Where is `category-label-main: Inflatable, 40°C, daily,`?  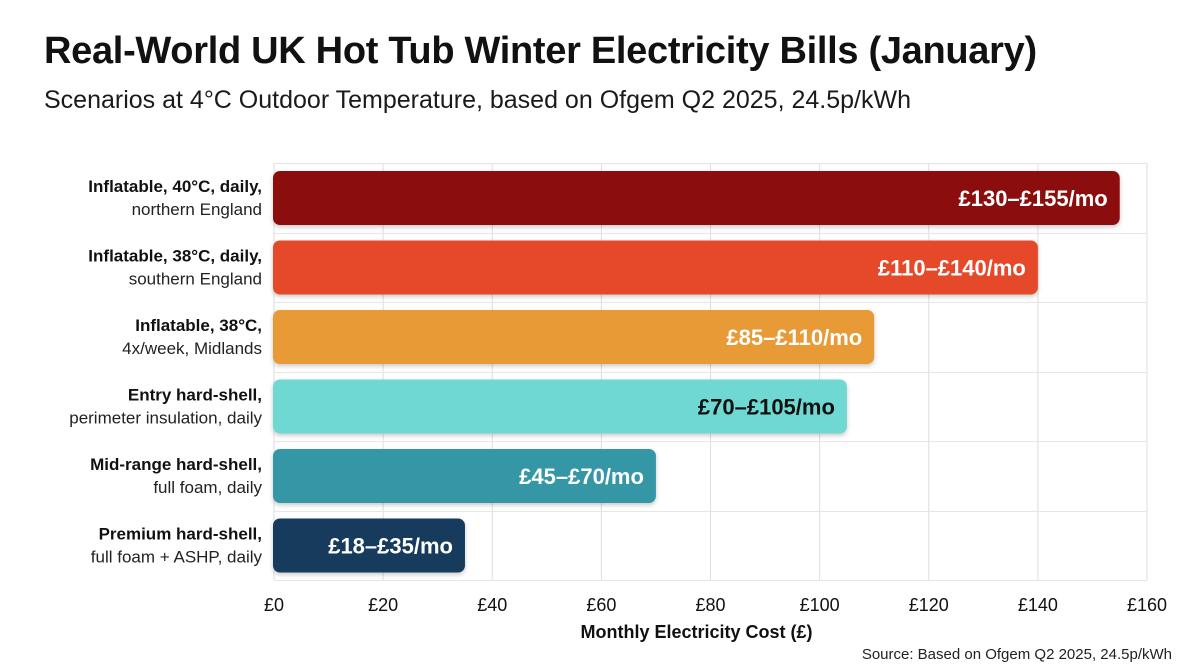
category-label-main: Inflatable, 40°C, daily, is located at coordinates (175, 186).